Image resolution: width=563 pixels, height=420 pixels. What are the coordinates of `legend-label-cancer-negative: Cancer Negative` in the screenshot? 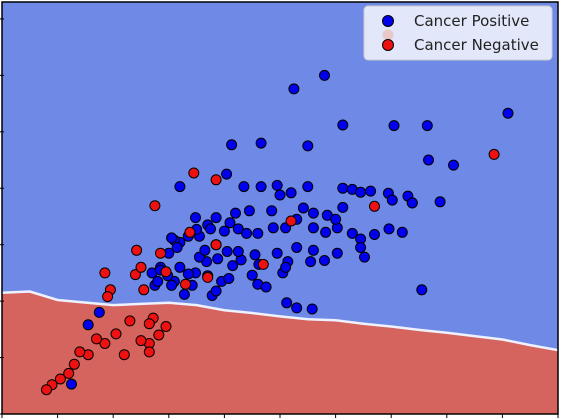 It's located at (476, 45).